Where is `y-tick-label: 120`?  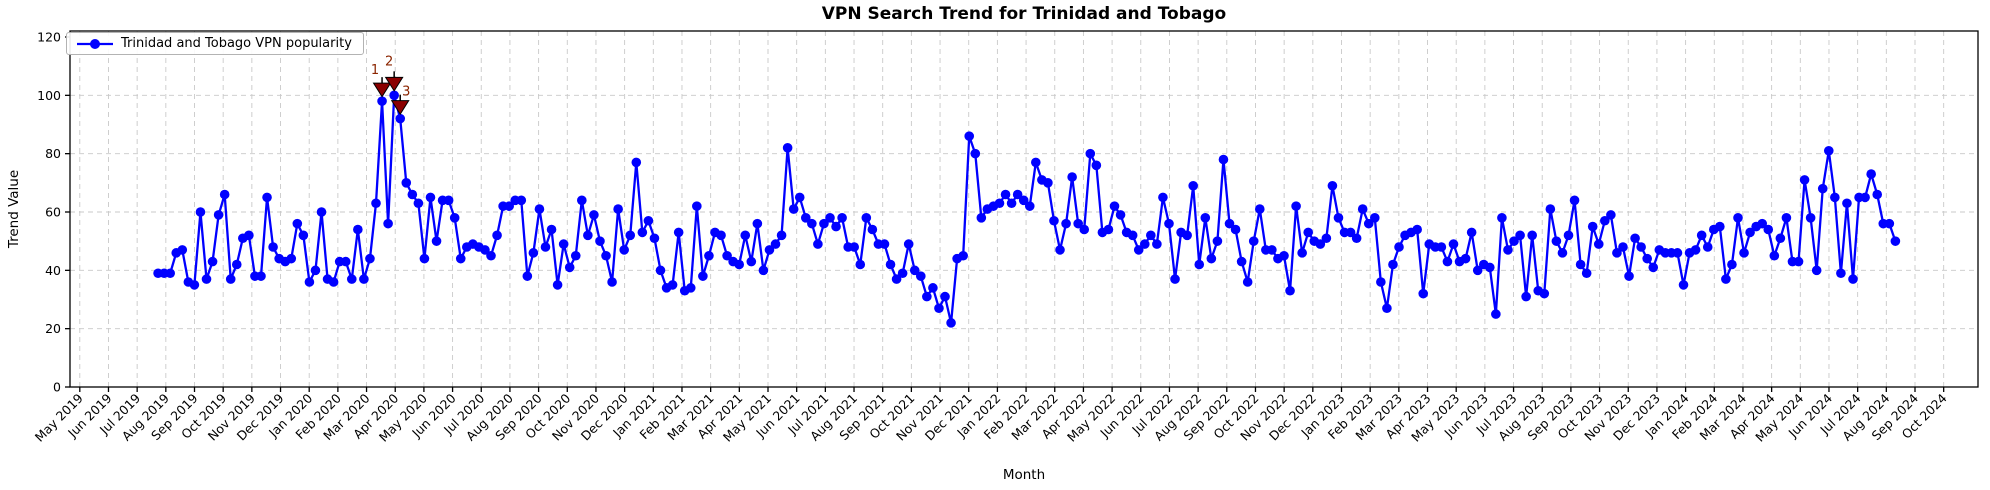 y-tick-label: 120 is located at coordinates (49, 36).